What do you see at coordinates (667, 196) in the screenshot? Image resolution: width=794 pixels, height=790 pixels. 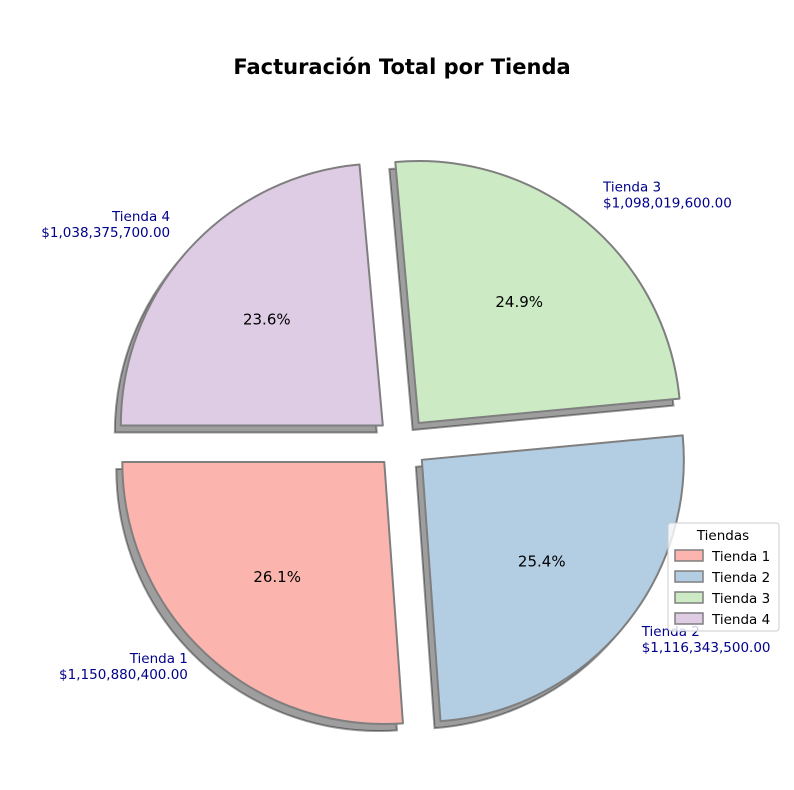 I see `slice-label-tienda-3: Tienda 3 $1,098,019,600.00` at bounding box center [667, 196].